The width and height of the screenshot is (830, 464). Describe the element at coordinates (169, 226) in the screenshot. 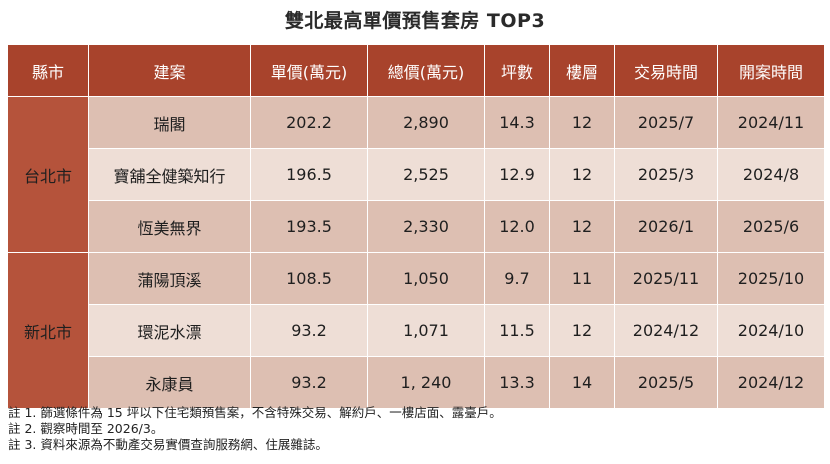

I see `project-name: 恆美無界` at that location.